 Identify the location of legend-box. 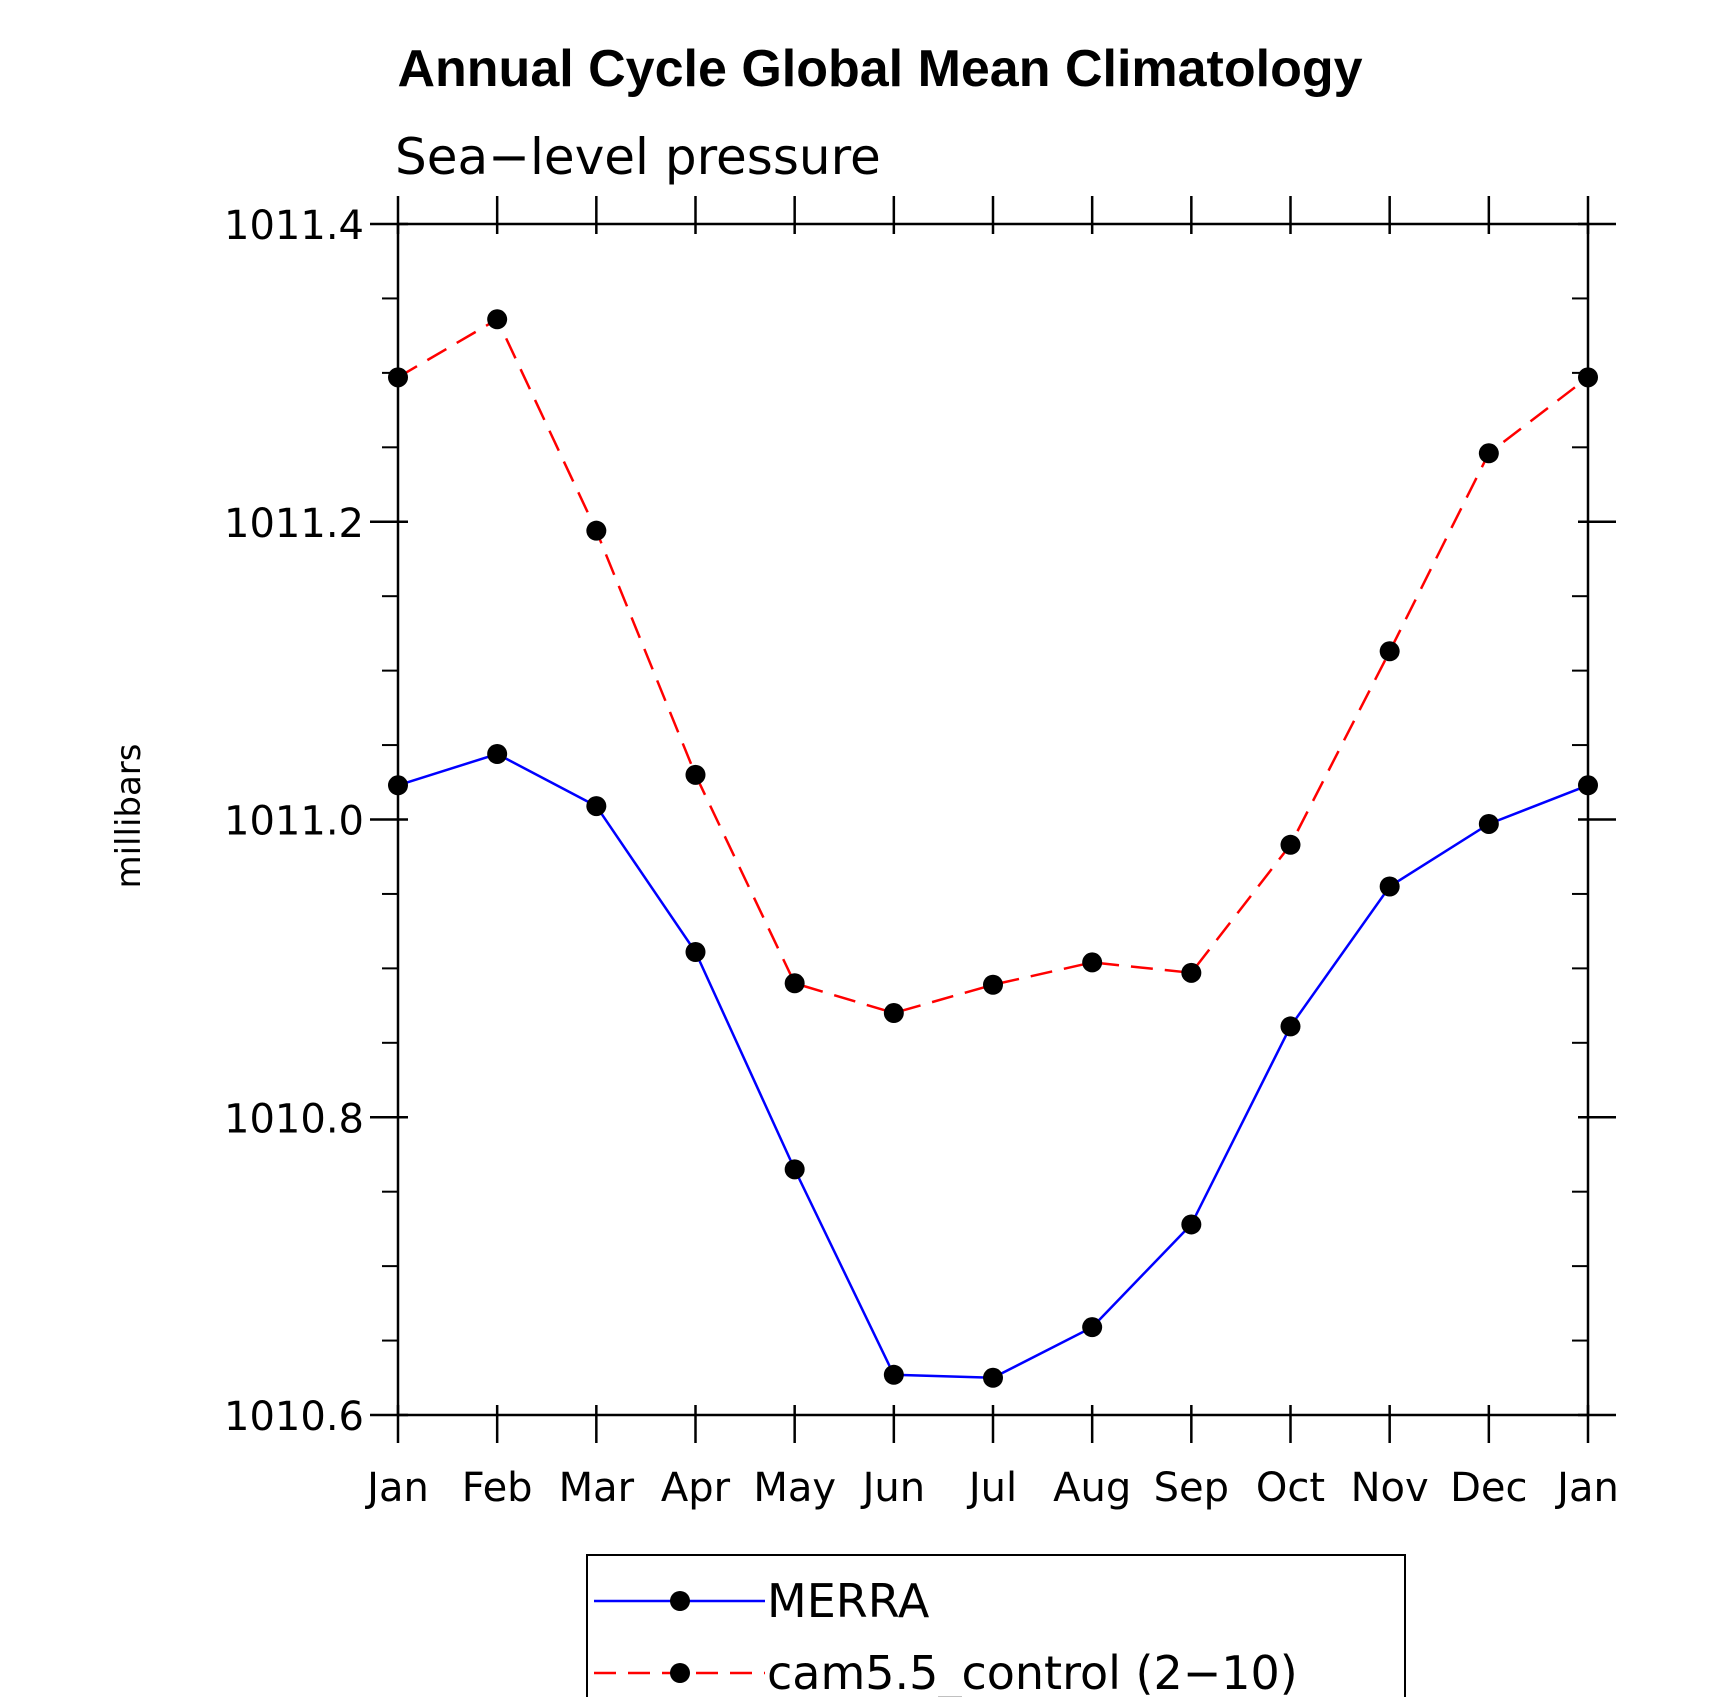
(996, 1625).